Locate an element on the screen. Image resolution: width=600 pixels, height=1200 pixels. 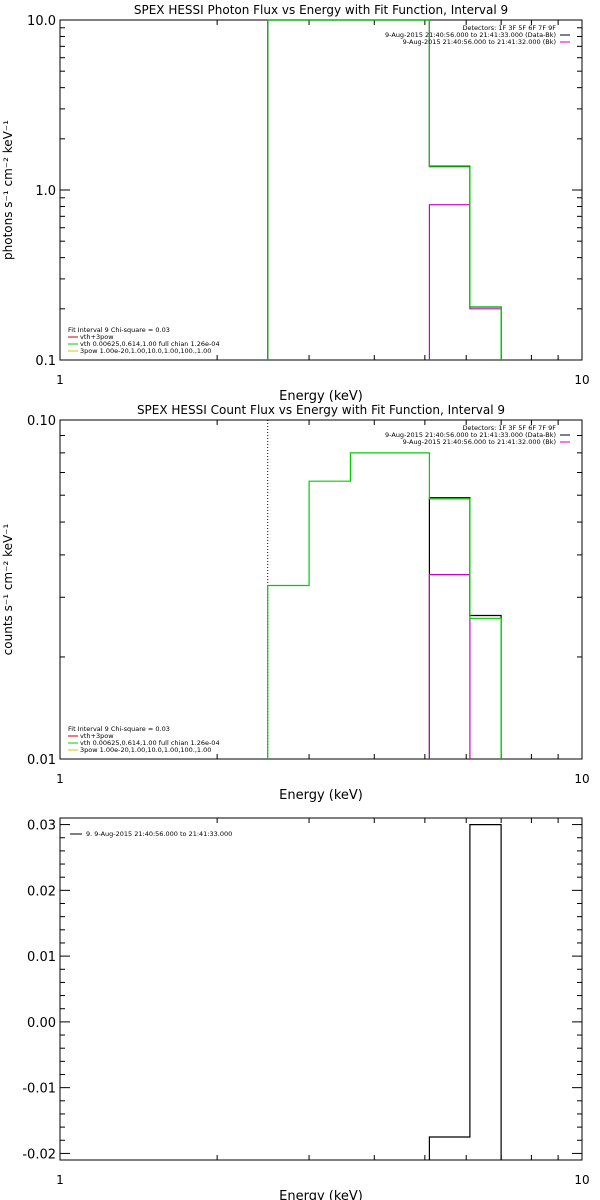
y-tick-label: 0.1 is located at coordinates (45, 361).